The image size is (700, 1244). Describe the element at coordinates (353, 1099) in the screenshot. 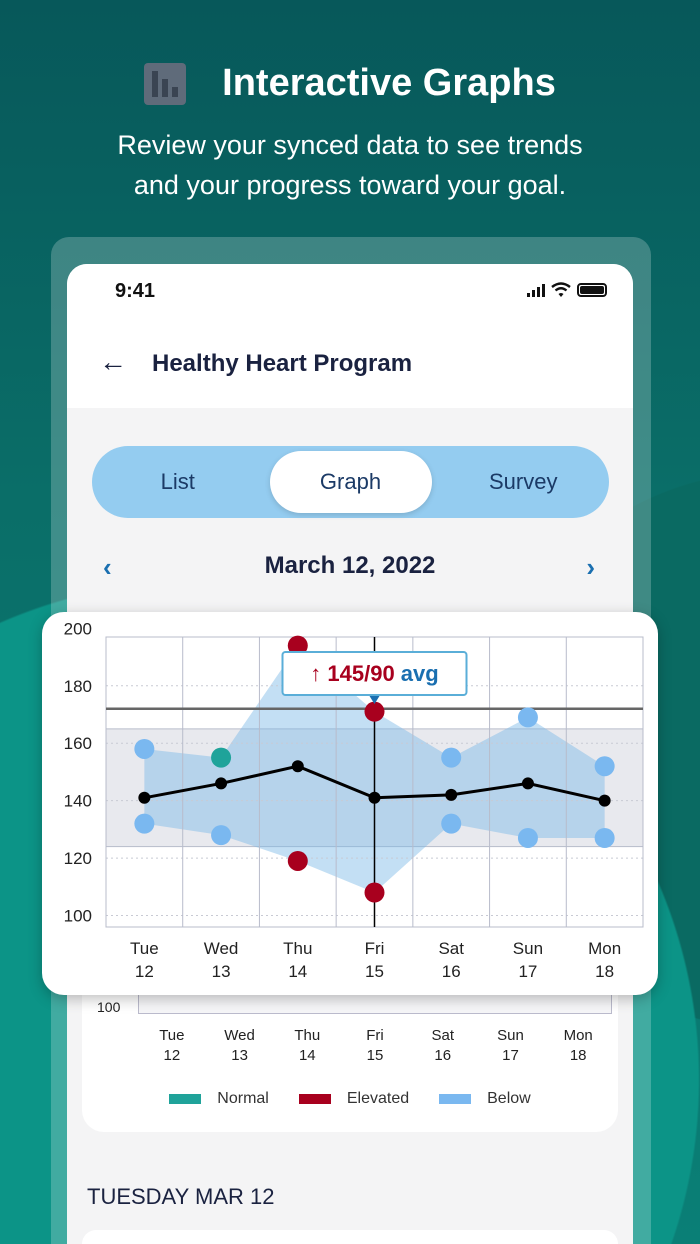

I see `legend-elevated: Elevated` at that location.